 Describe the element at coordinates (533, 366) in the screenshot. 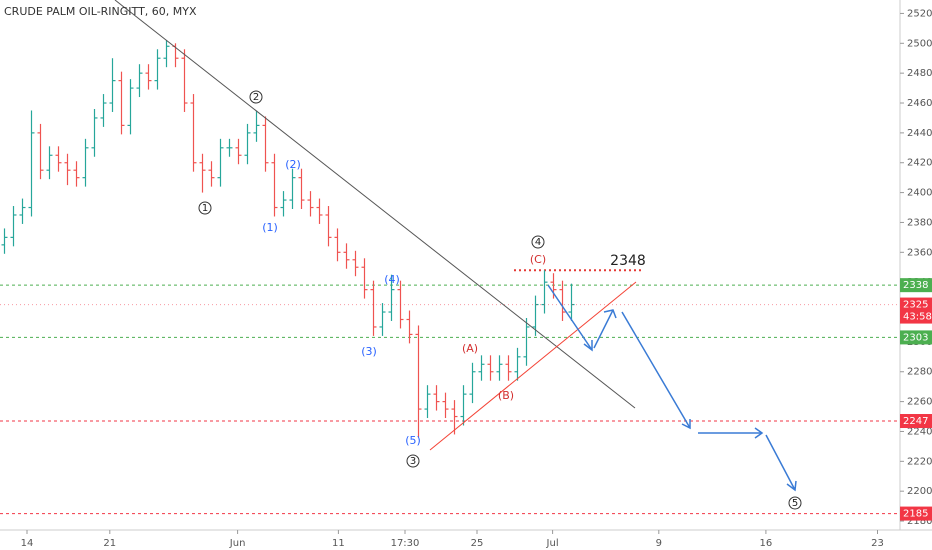

I see `trend-line` at that location.